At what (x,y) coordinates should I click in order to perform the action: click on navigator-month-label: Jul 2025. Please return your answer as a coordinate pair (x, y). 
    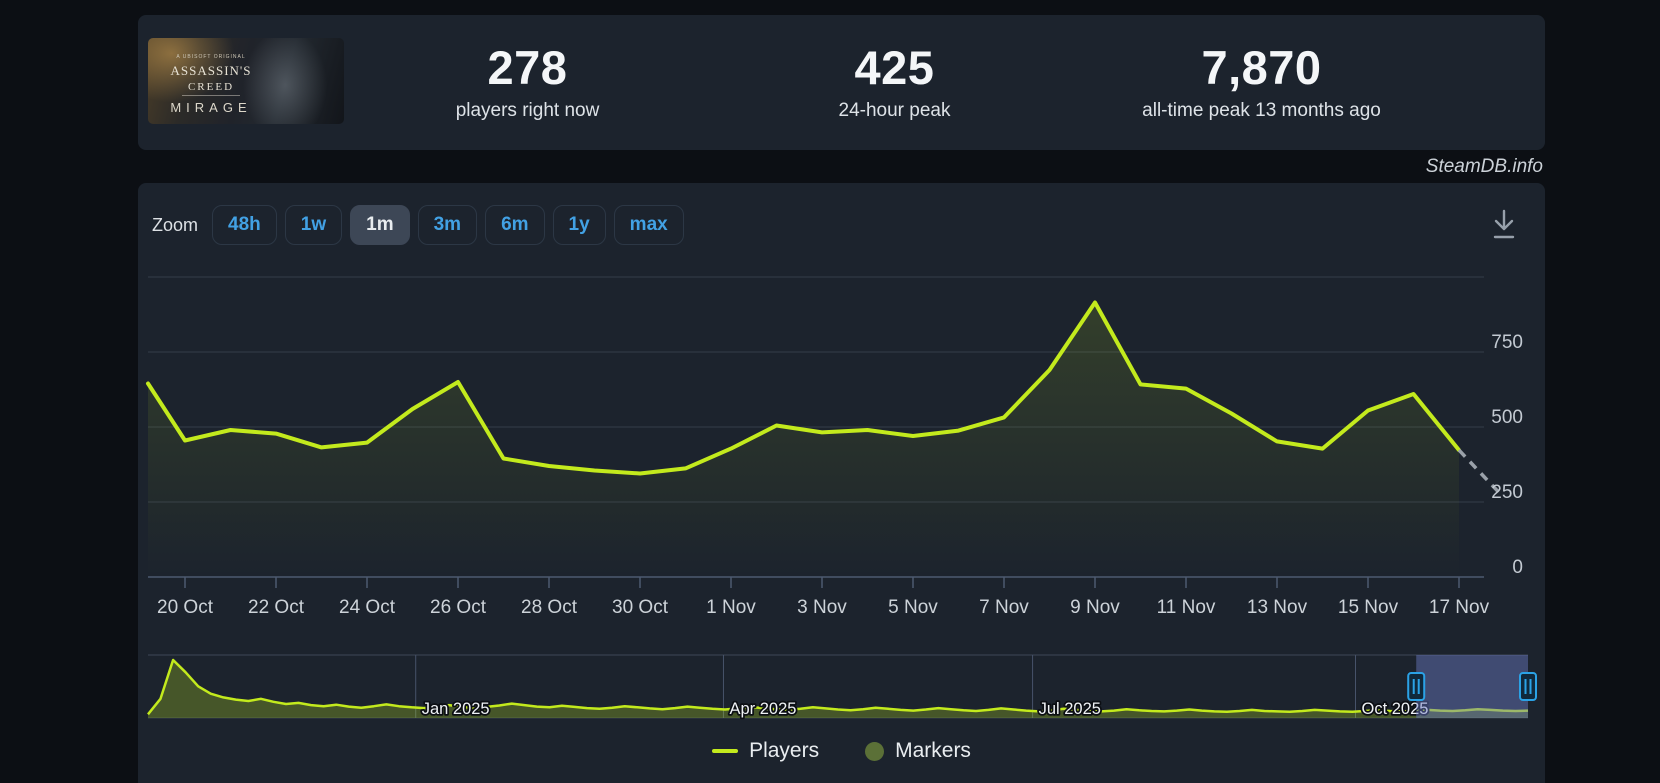
    Looking at the image, I should click on (1070, 709).